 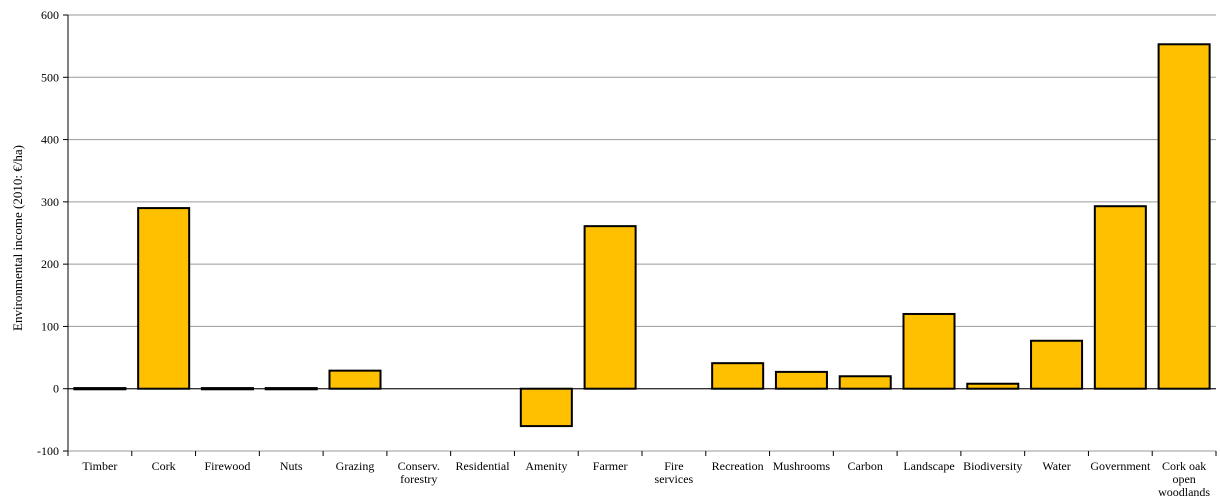 What do you see at coordinates (50, 326) in the screenshot?
I see `y-tick-label: 100` at bounding box center [50, 326].